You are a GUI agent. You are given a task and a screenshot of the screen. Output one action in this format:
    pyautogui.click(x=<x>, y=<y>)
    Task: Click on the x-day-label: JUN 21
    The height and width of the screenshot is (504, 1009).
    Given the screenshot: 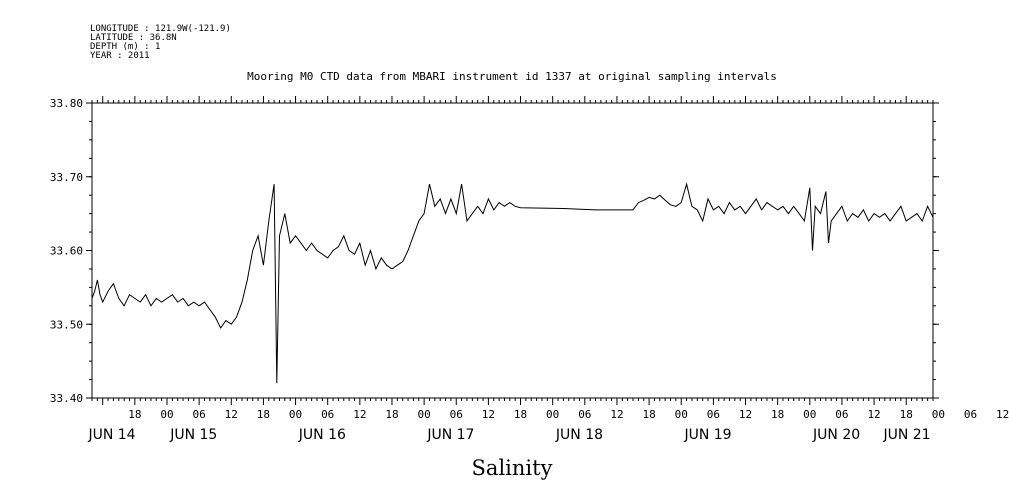 What is the action you would take?
    pyautogui.click(x=906, y=435)
    